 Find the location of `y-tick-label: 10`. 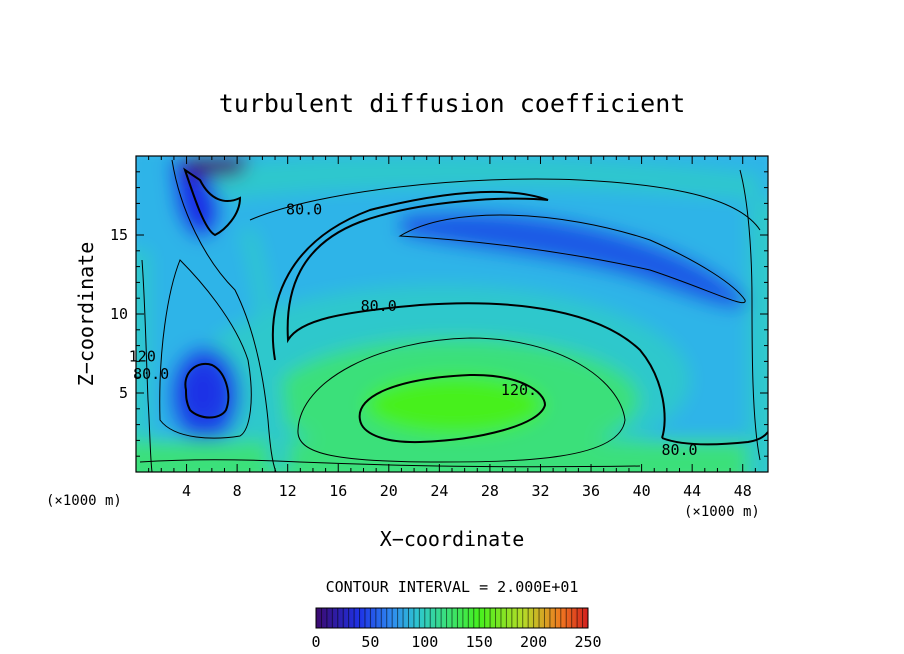

y-tick-label: 10 is located at coordinates (119, 314).